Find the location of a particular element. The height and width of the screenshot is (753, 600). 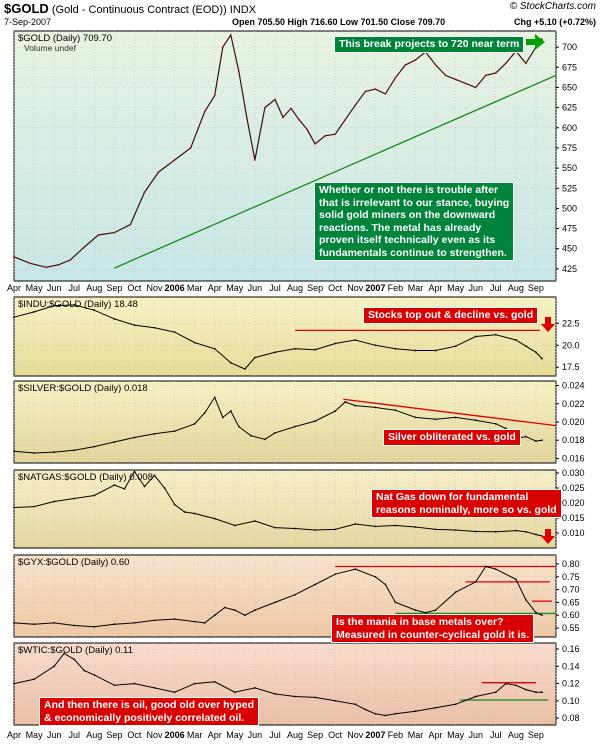

x-tick-label: May is located at coordinates (456, 288).